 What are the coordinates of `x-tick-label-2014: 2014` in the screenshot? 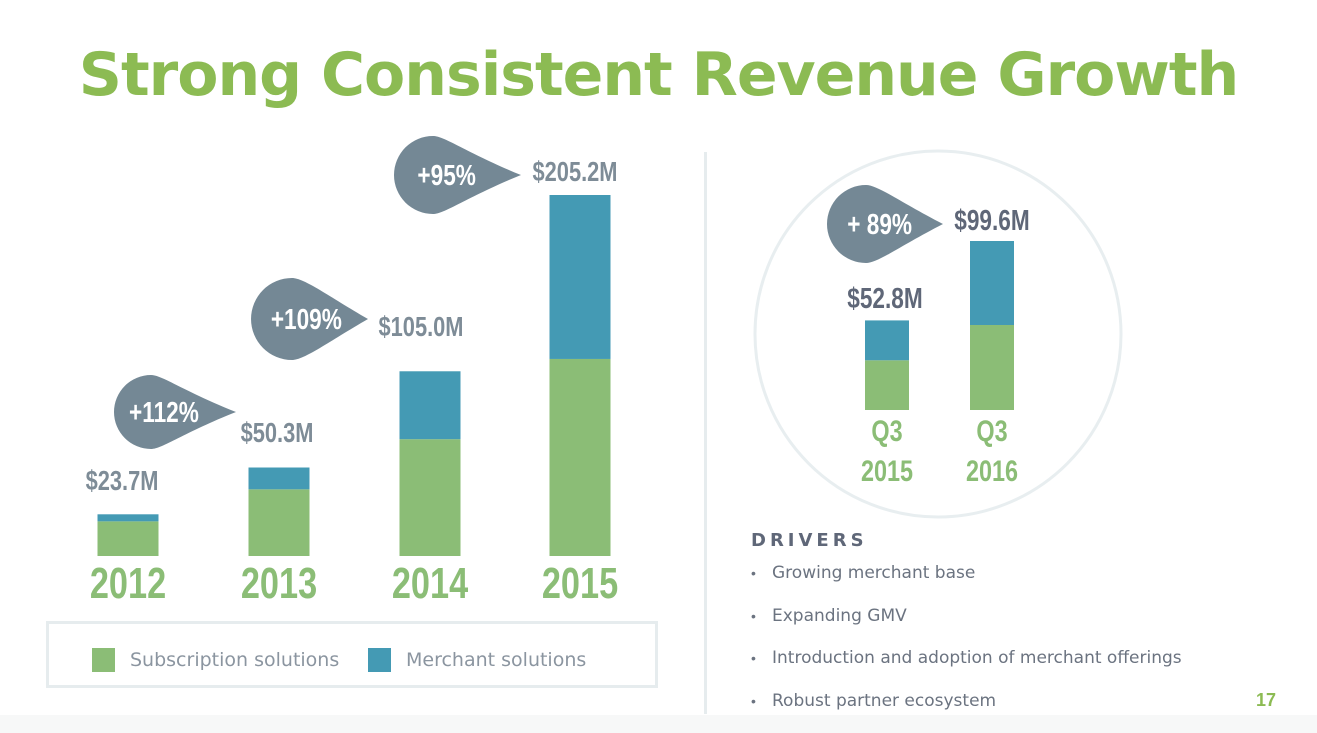 It's located at (430, 583).